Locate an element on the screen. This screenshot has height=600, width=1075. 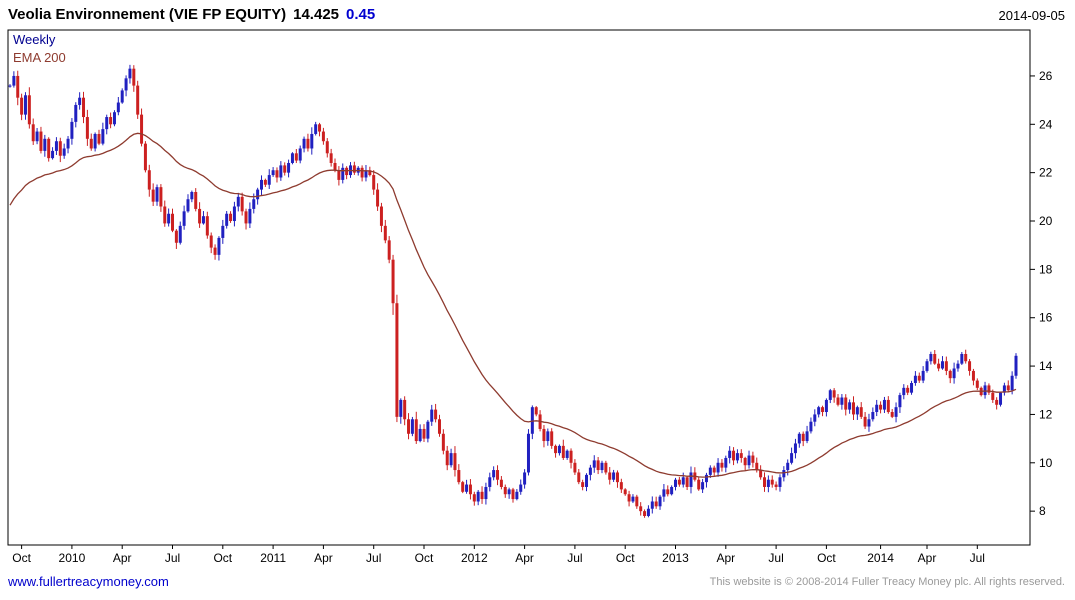
svg-text: 2014 is located at coordinates (880, 558).